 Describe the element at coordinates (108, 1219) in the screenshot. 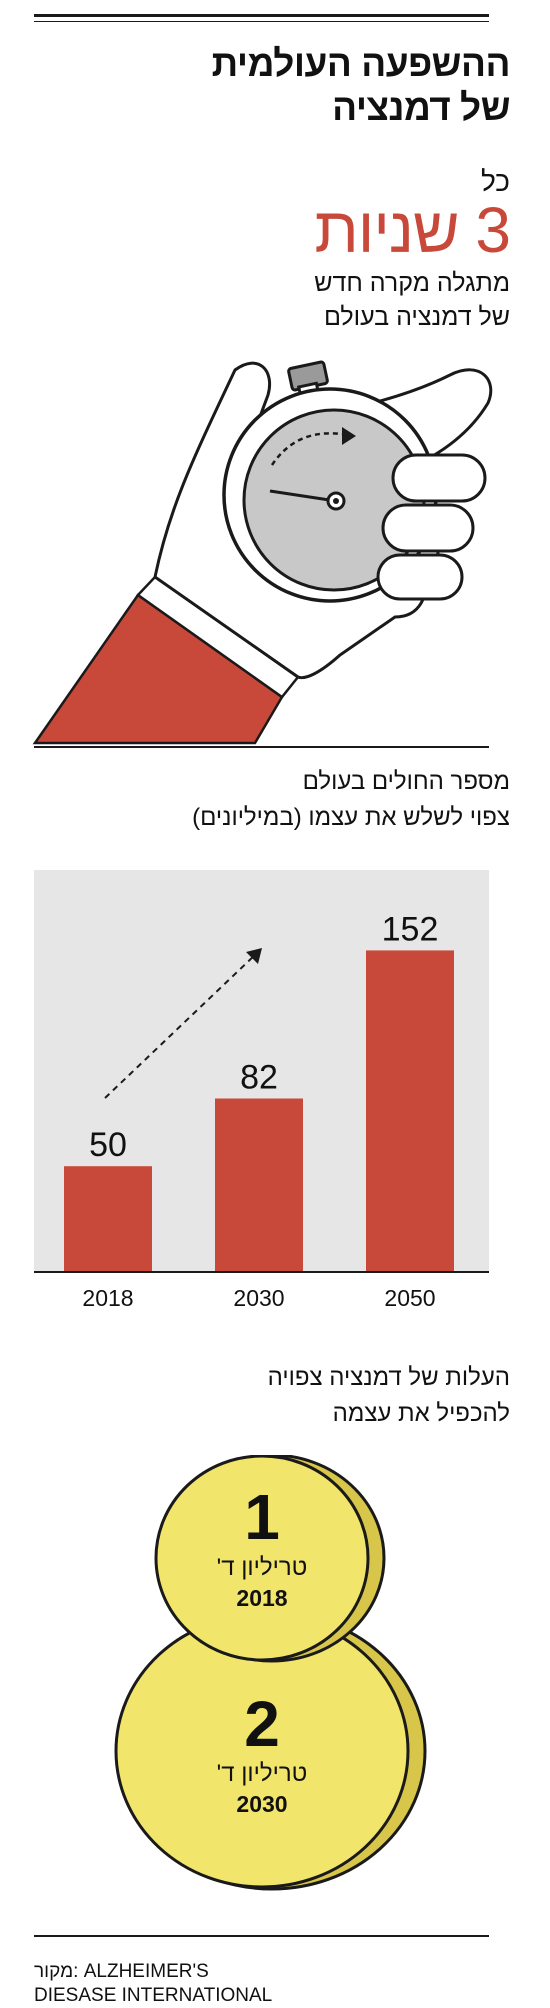

I see `bar-2018` at that location.